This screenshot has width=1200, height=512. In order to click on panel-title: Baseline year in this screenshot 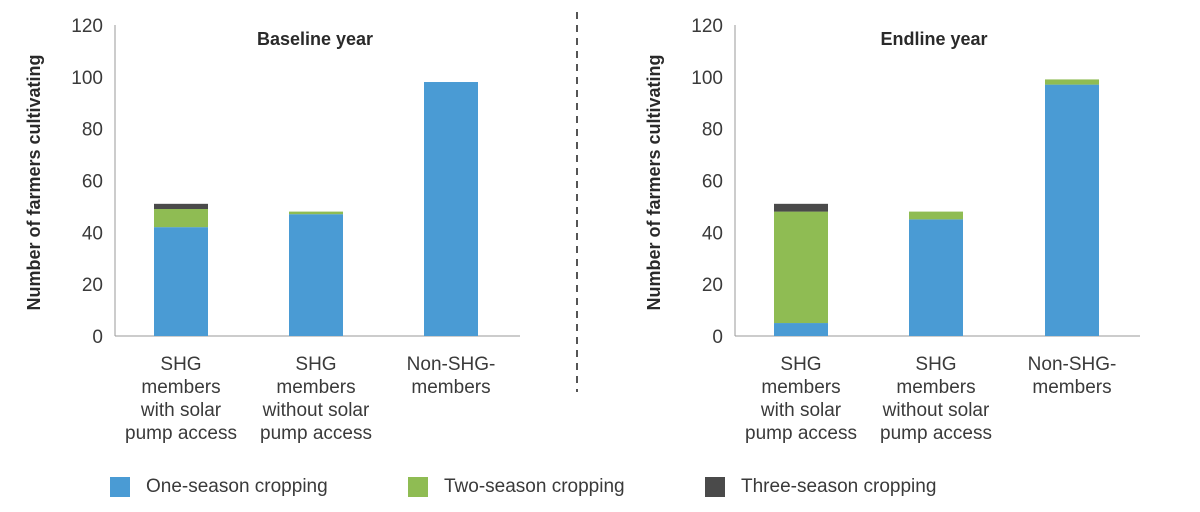, I will do `click(315, 39)`.